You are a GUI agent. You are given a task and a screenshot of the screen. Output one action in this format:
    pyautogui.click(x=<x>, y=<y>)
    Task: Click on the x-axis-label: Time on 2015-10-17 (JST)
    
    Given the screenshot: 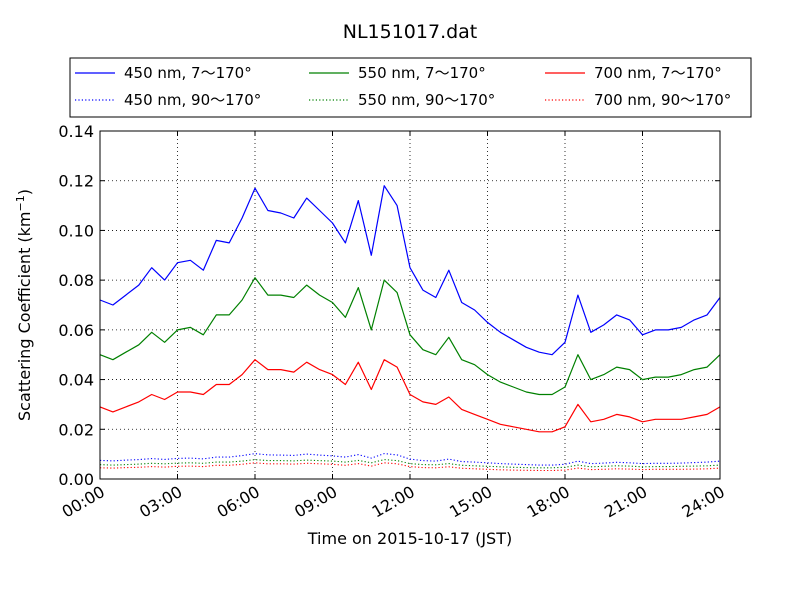 What is the action you would take?
    pyautogui.click(x=409, y=538)
    